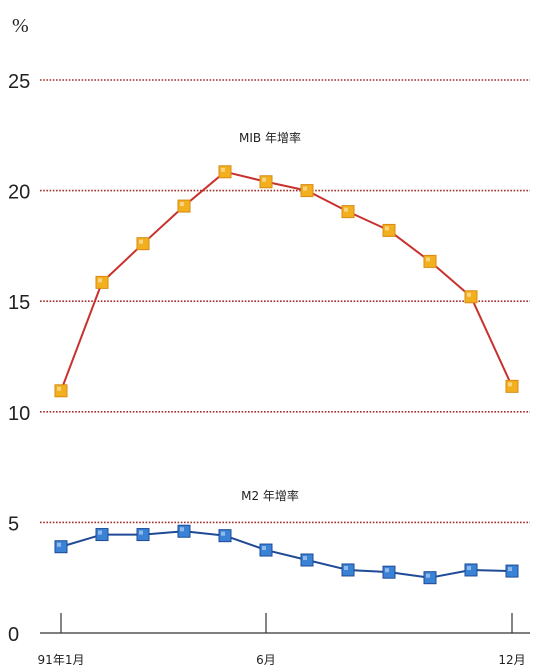  I want to click on series-label-mib: MIB 年增率, so click(270, 137).